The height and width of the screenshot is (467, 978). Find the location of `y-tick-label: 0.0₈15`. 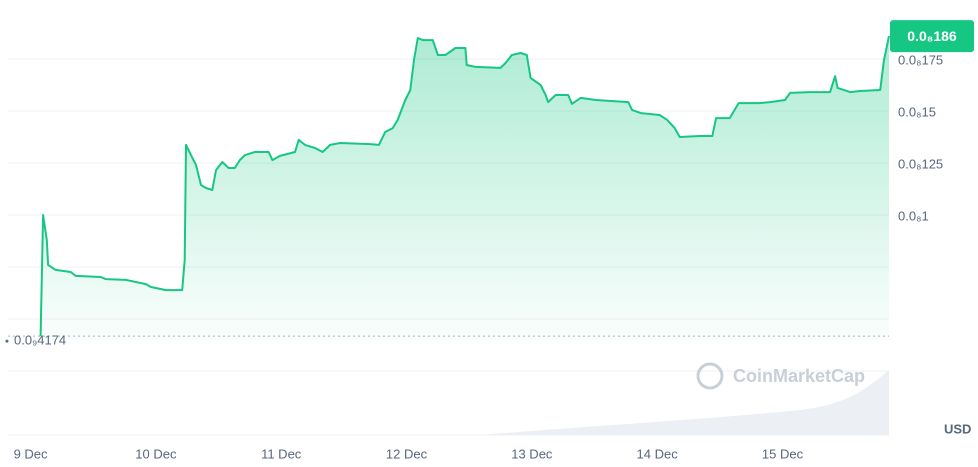

y-tick-label: 0.0₈15 is located at coordinates (917, 111).